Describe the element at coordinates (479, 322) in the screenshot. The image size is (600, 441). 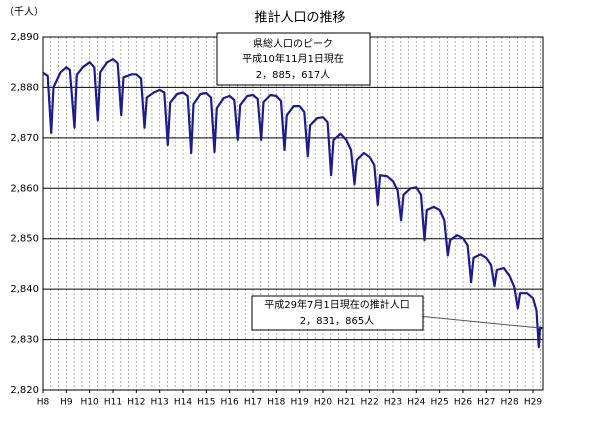
I see `callout-line` at that location.